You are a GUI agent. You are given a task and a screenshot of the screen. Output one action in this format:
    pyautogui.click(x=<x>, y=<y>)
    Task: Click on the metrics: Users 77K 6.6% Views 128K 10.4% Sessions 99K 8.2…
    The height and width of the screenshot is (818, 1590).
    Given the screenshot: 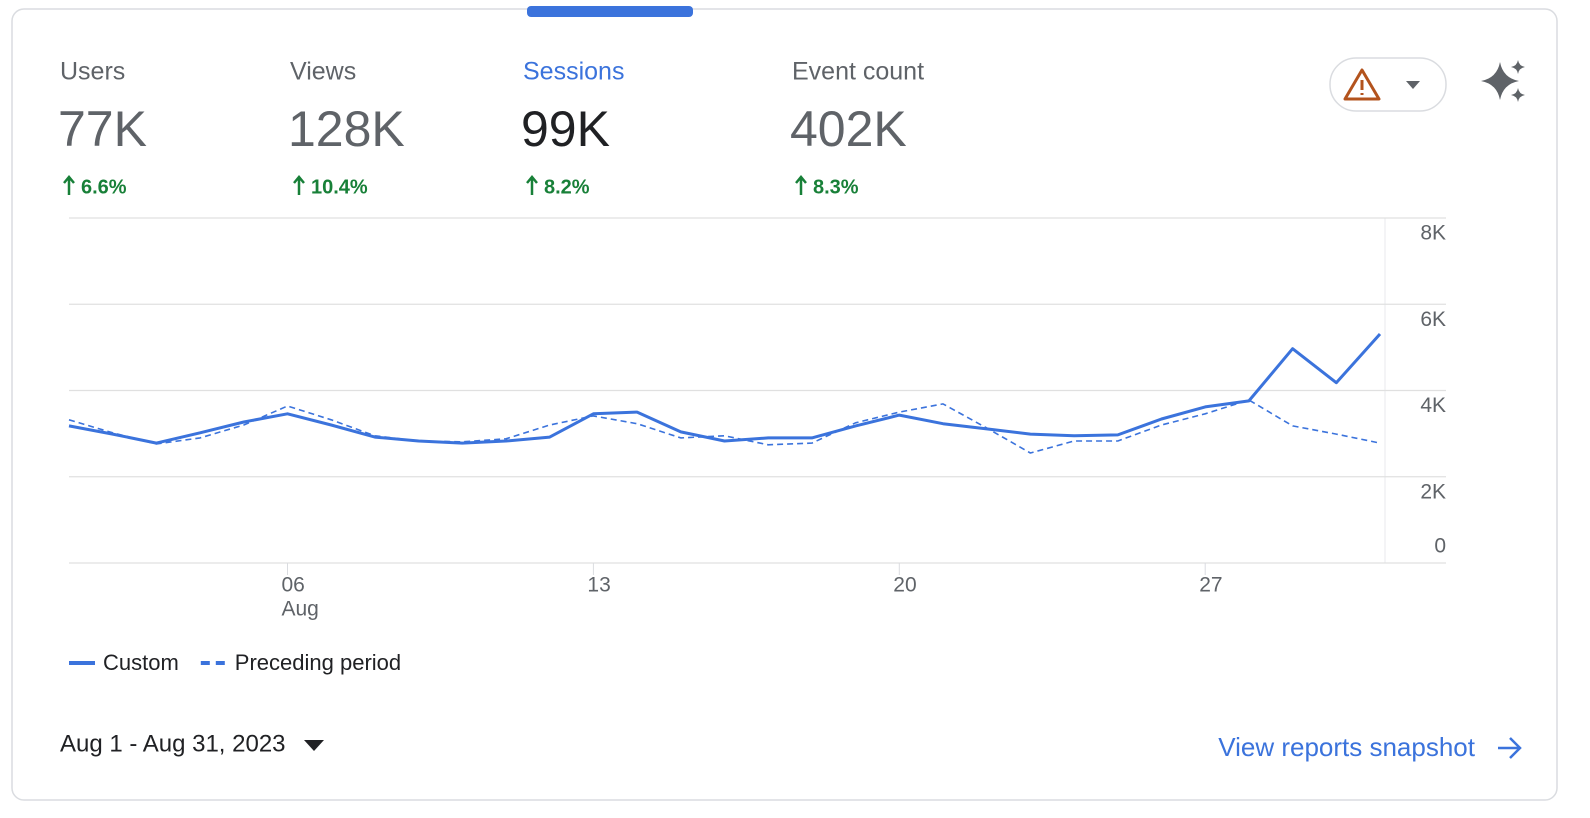 What is the action you would take?
    pyautogui.click(x=491, y=128)
    